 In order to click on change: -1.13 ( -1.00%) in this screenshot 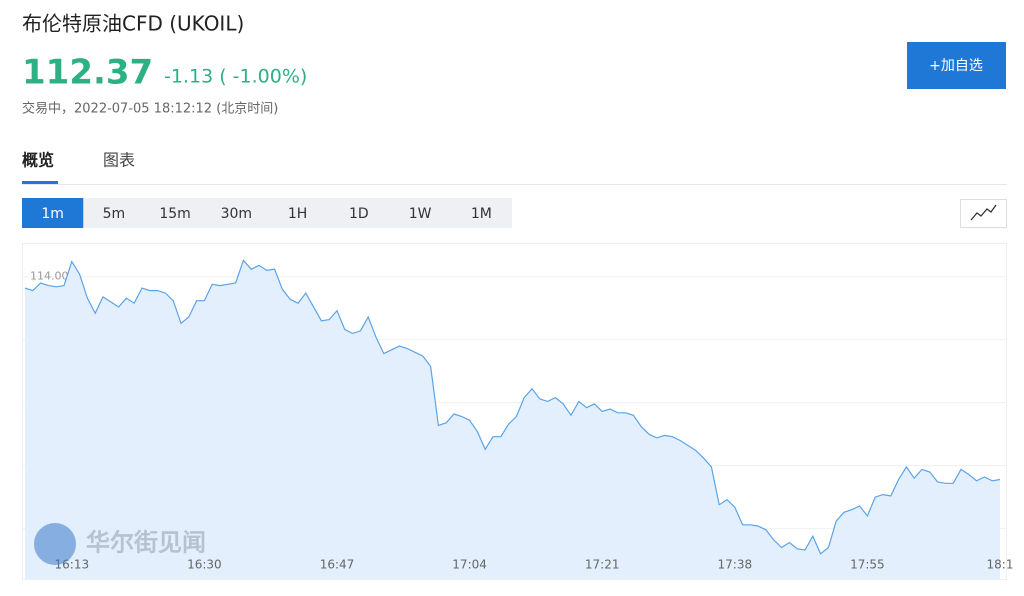, I will do `click(235, 77)`.